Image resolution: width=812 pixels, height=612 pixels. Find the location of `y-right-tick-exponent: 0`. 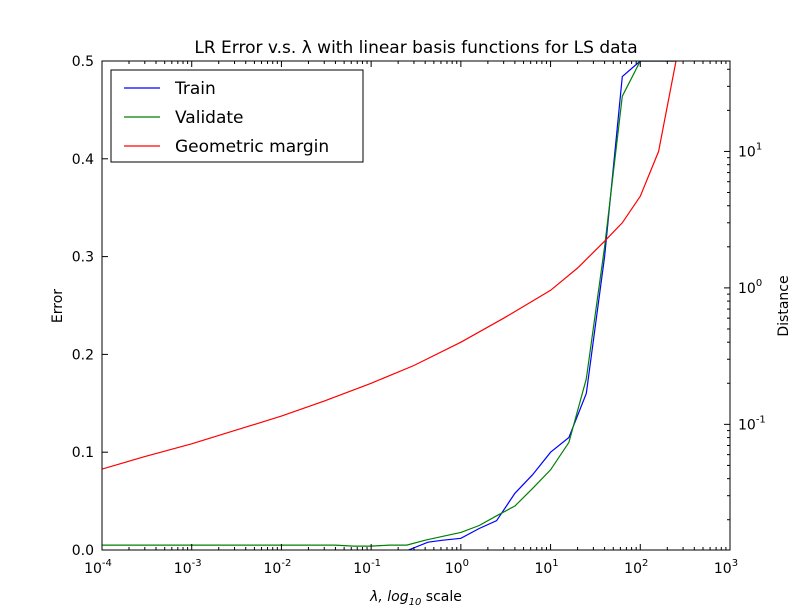

y-right-tick-exponent: 0 is located at coordinates (759, 283).